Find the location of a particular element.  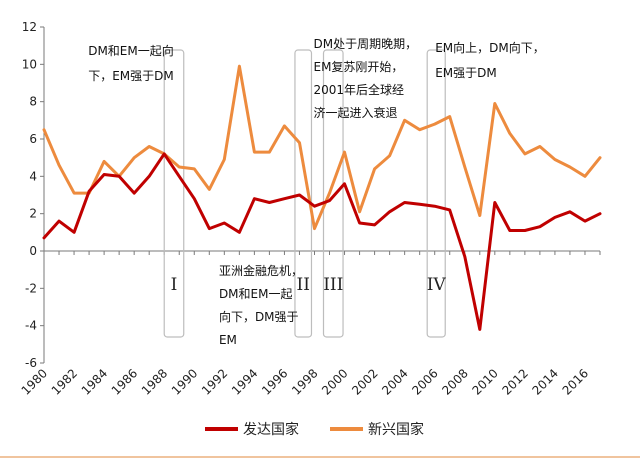

x-tick-label: 2010 is located at coordinates (484, 381).